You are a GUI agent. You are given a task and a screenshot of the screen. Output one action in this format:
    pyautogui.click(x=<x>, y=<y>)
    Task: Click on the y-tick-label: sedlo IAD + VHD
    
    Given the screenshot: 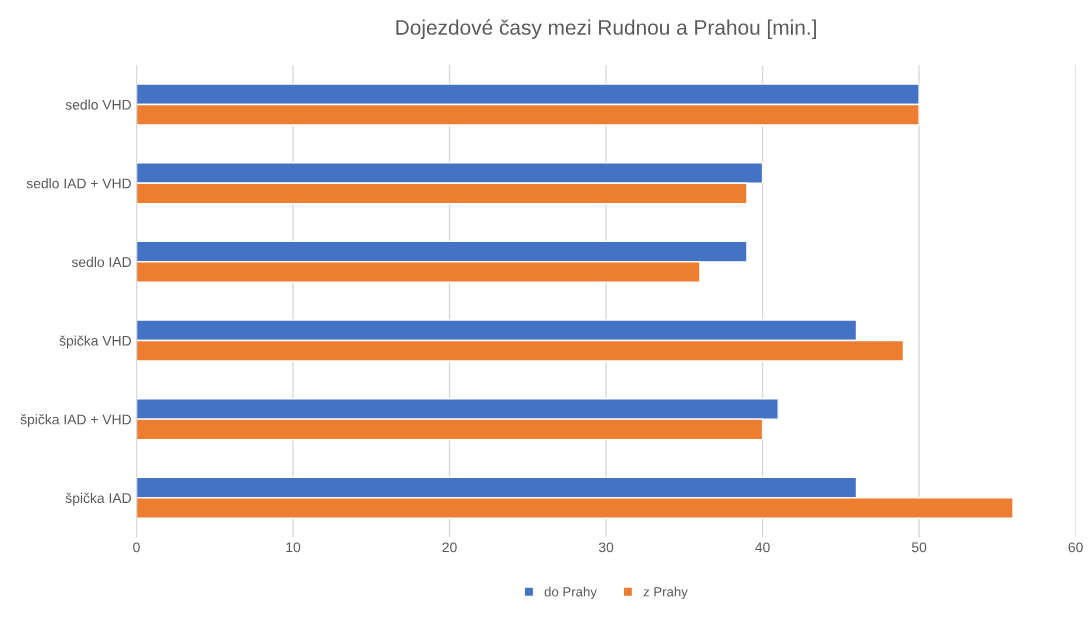 What is the action you would take?
    pyautogui.click(x=78, y=183)
    